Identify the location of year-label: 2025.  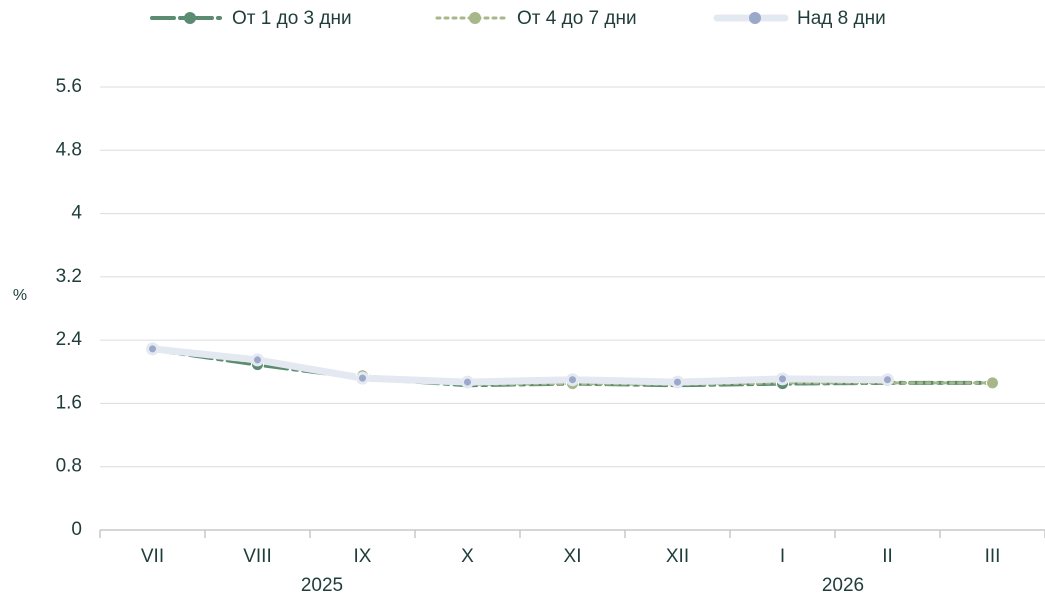
(322, 585).